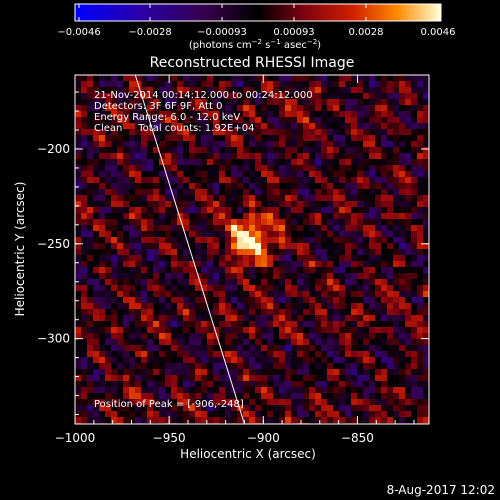  What do you see at coordinates (174, 128) in the screenshot?
I see `method-counts-text: Clean Total counts: 1.92E+04` at bounding box center [174, 128].